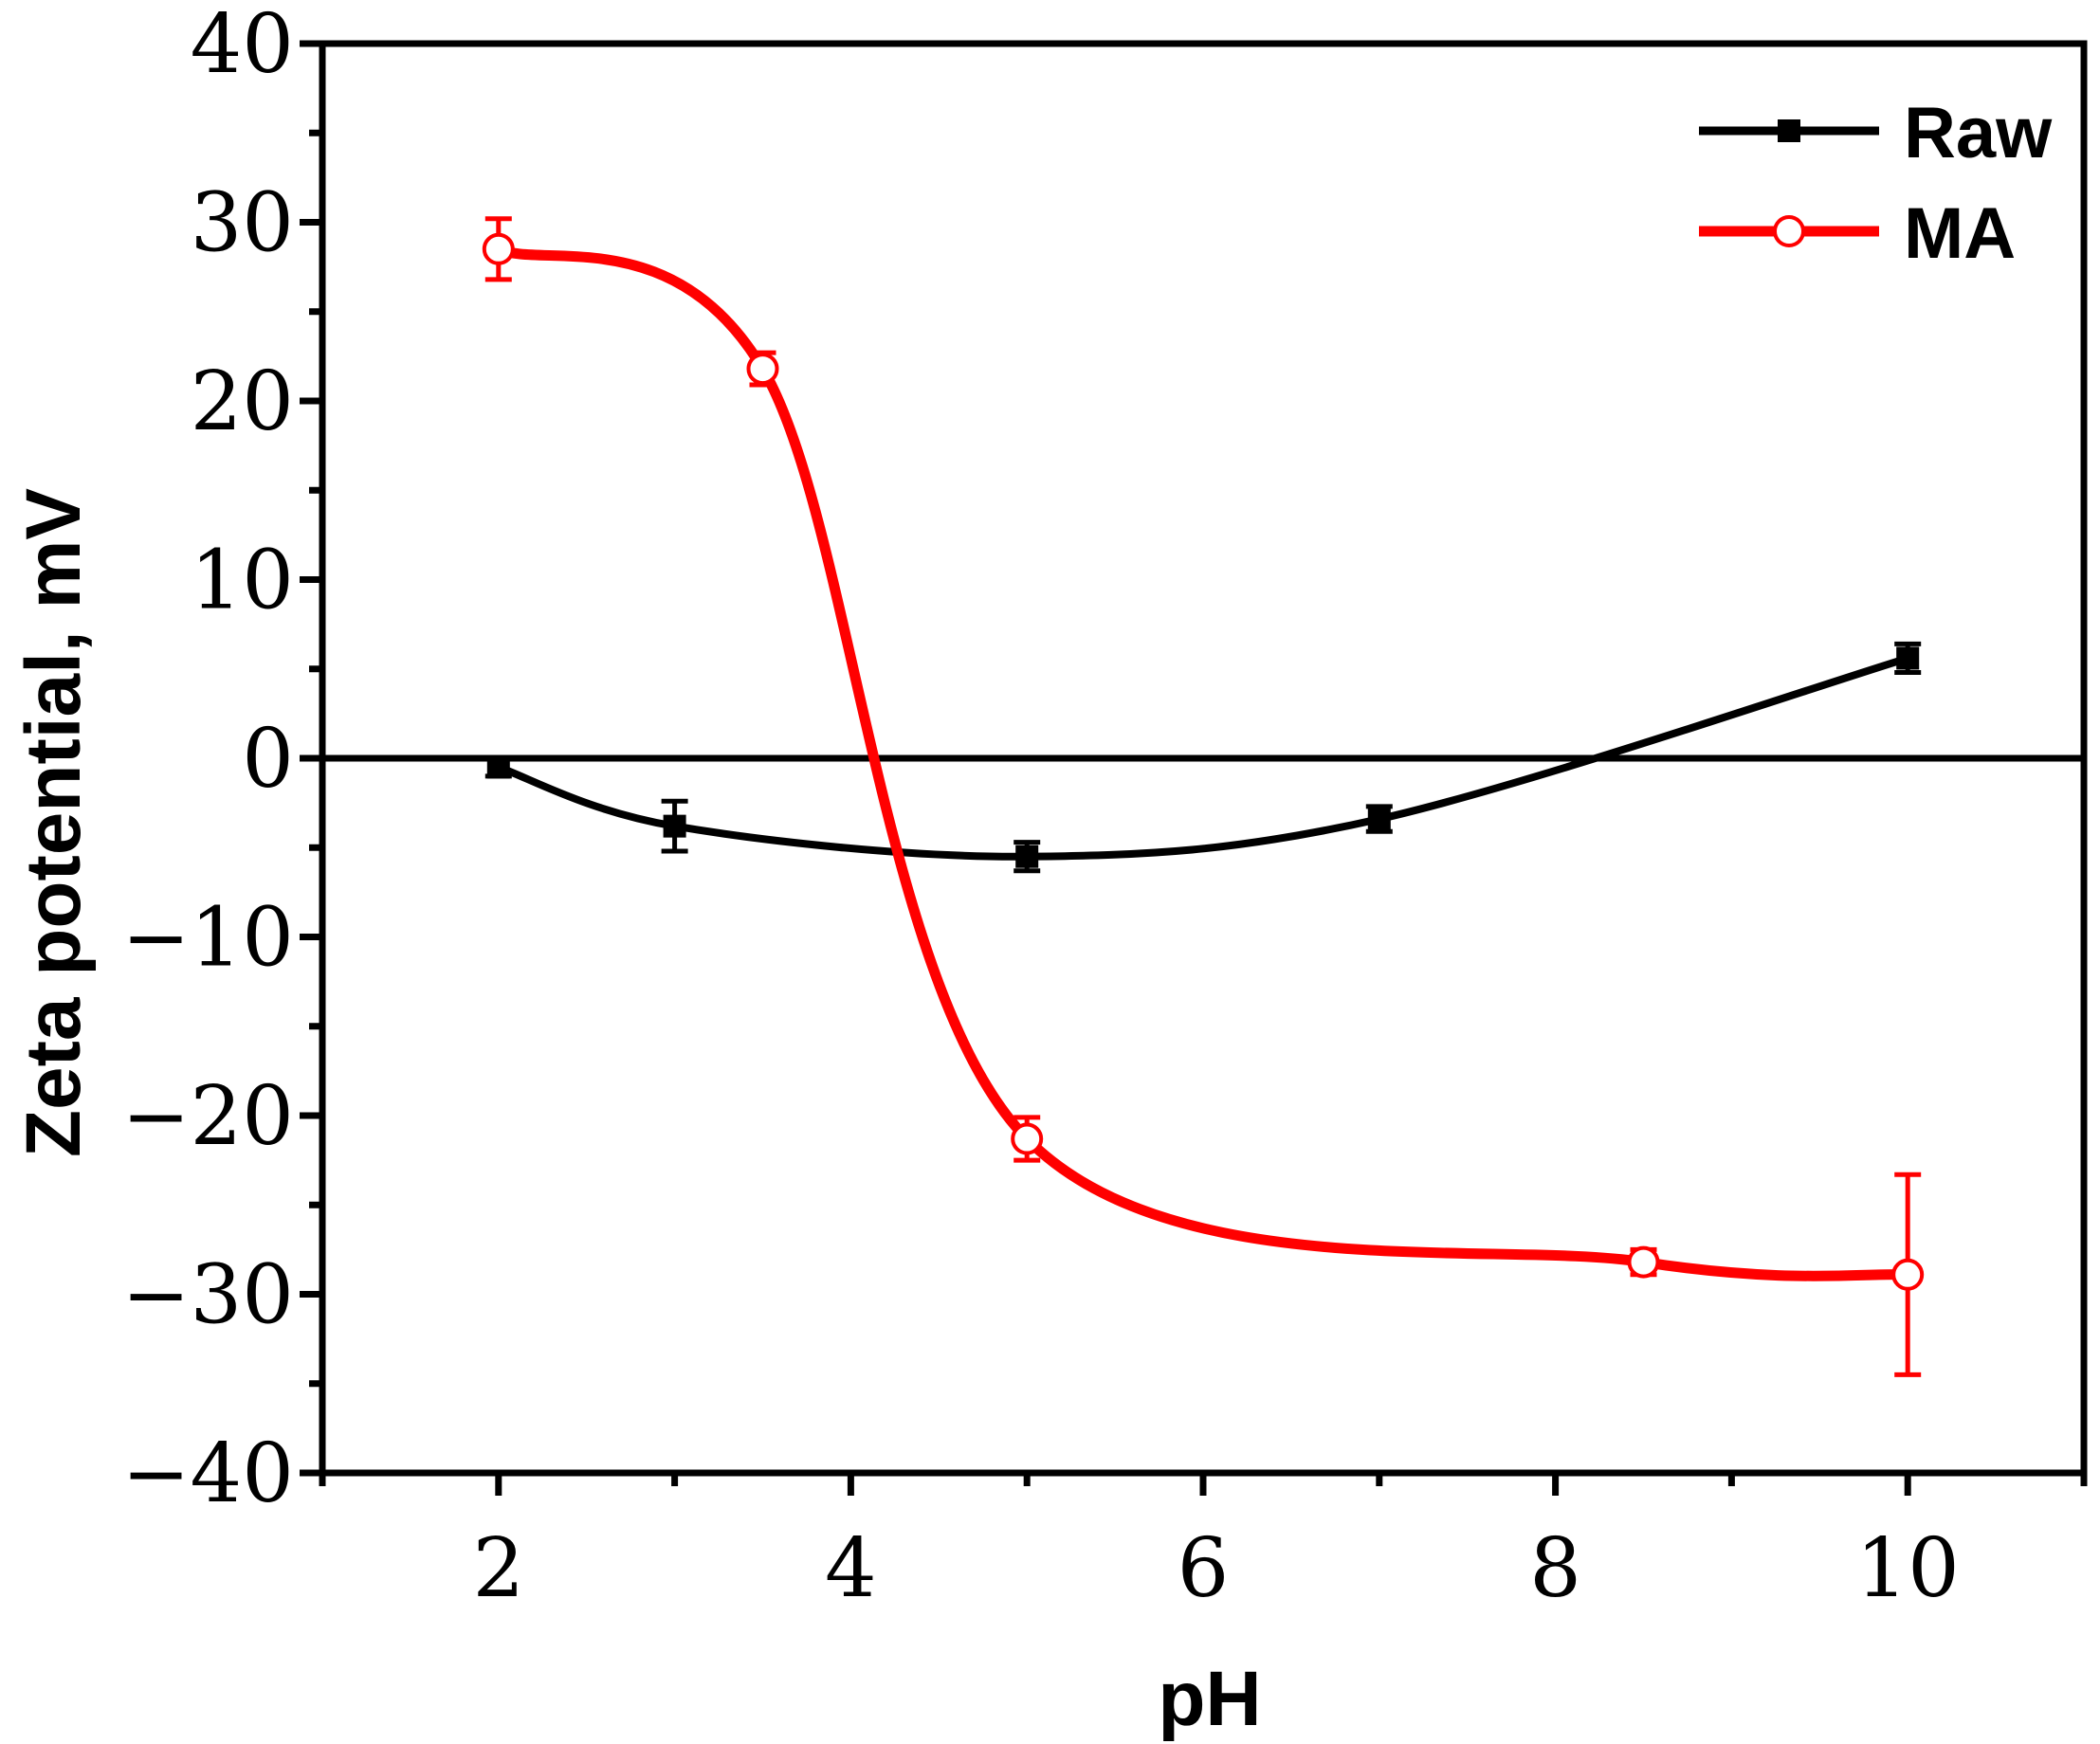  I want to click on x-tick-label: 8, so click(1555, 1568).